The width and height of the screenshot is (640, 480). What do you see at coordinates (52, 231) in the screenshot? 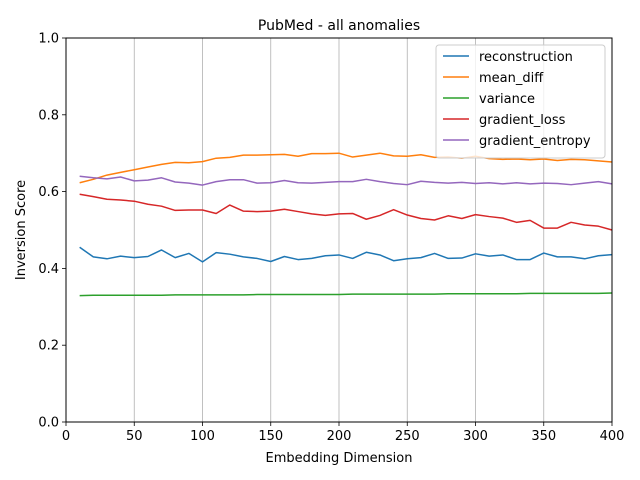
I see `y-axis-ticks: 0.0 0.2 0.4 0.6 0.8 1.0` at bounding box center [52, 231].